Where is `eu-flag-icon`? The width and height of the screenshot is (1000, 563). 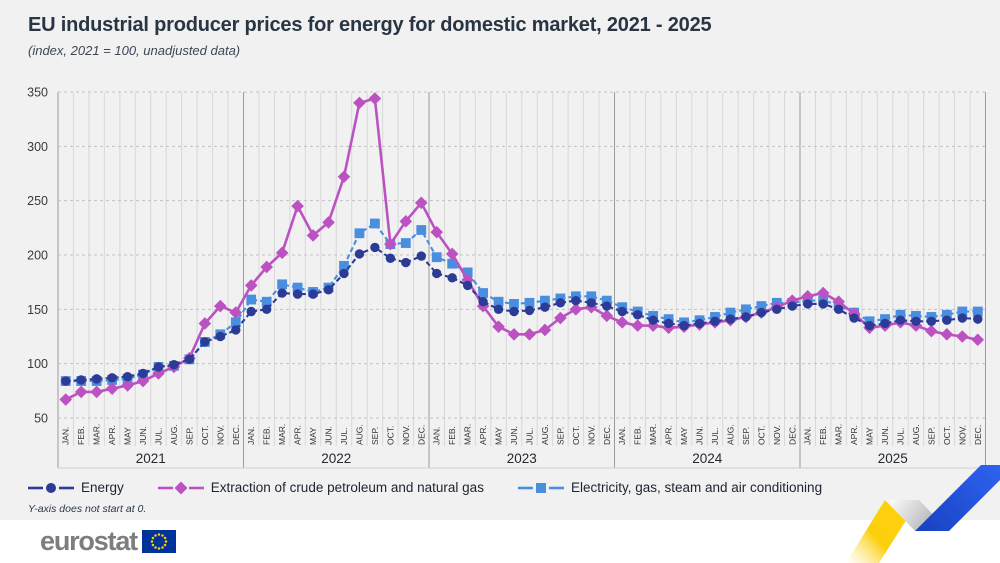
eu-flag-icon is located at coordinates (158, 541).